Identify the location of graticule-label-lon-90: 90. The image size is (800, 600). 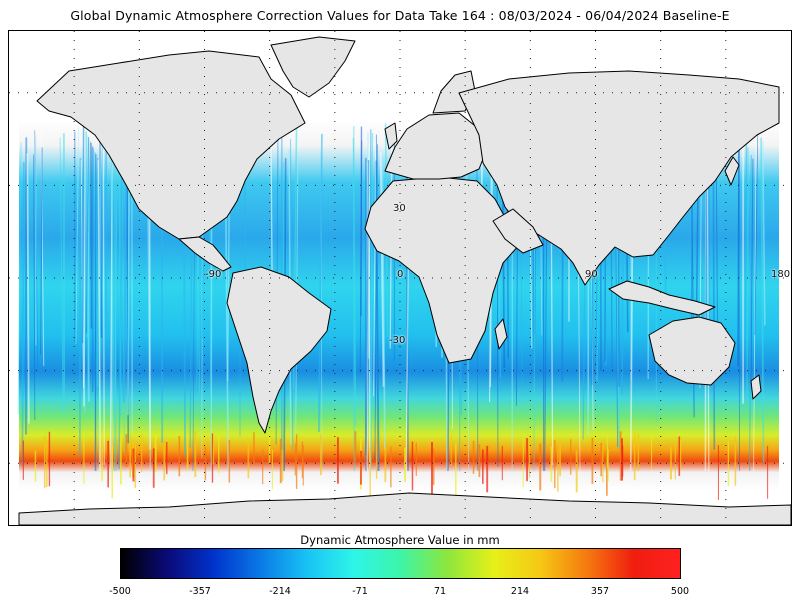
(591, 274).